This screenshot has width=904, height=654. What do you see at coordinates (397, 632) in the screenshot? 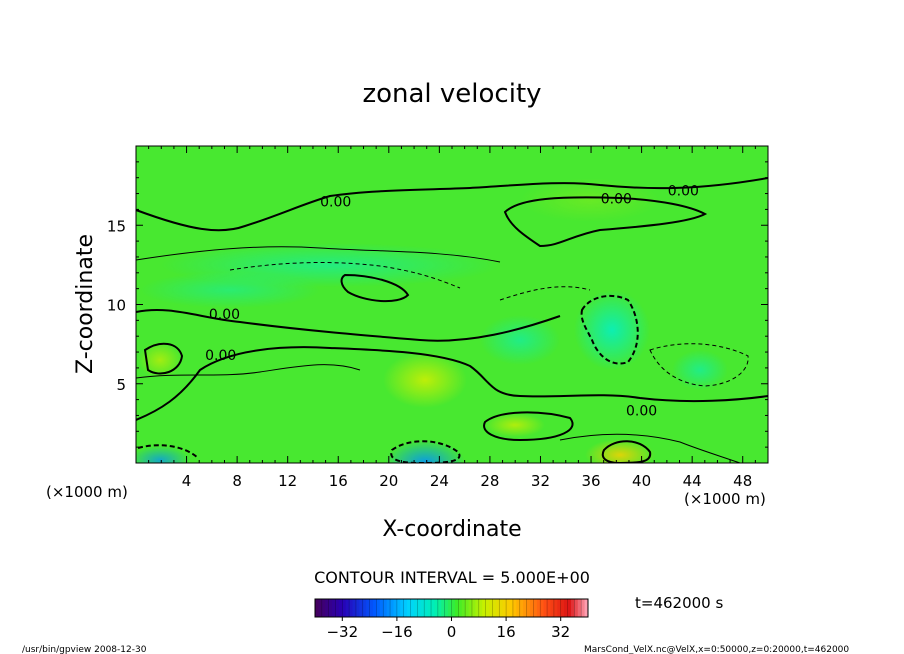
I see `colorbar-tick-label: −16` at bounding box center [397, 632].